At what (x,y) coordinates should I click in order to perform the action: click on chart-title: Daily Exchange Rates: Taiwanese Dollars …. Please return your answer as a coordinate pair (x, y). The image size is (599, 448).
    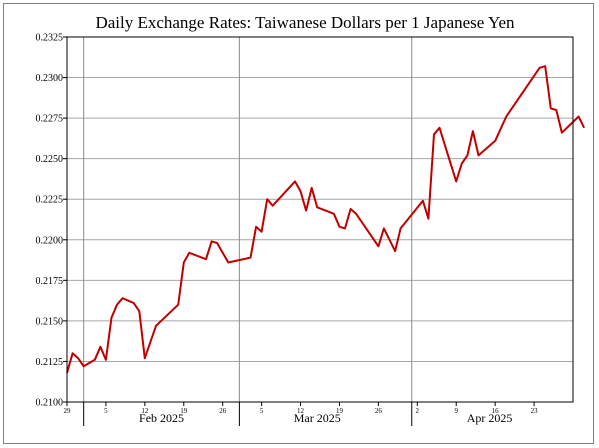
    Looking at the image, I should click on (305, 22).